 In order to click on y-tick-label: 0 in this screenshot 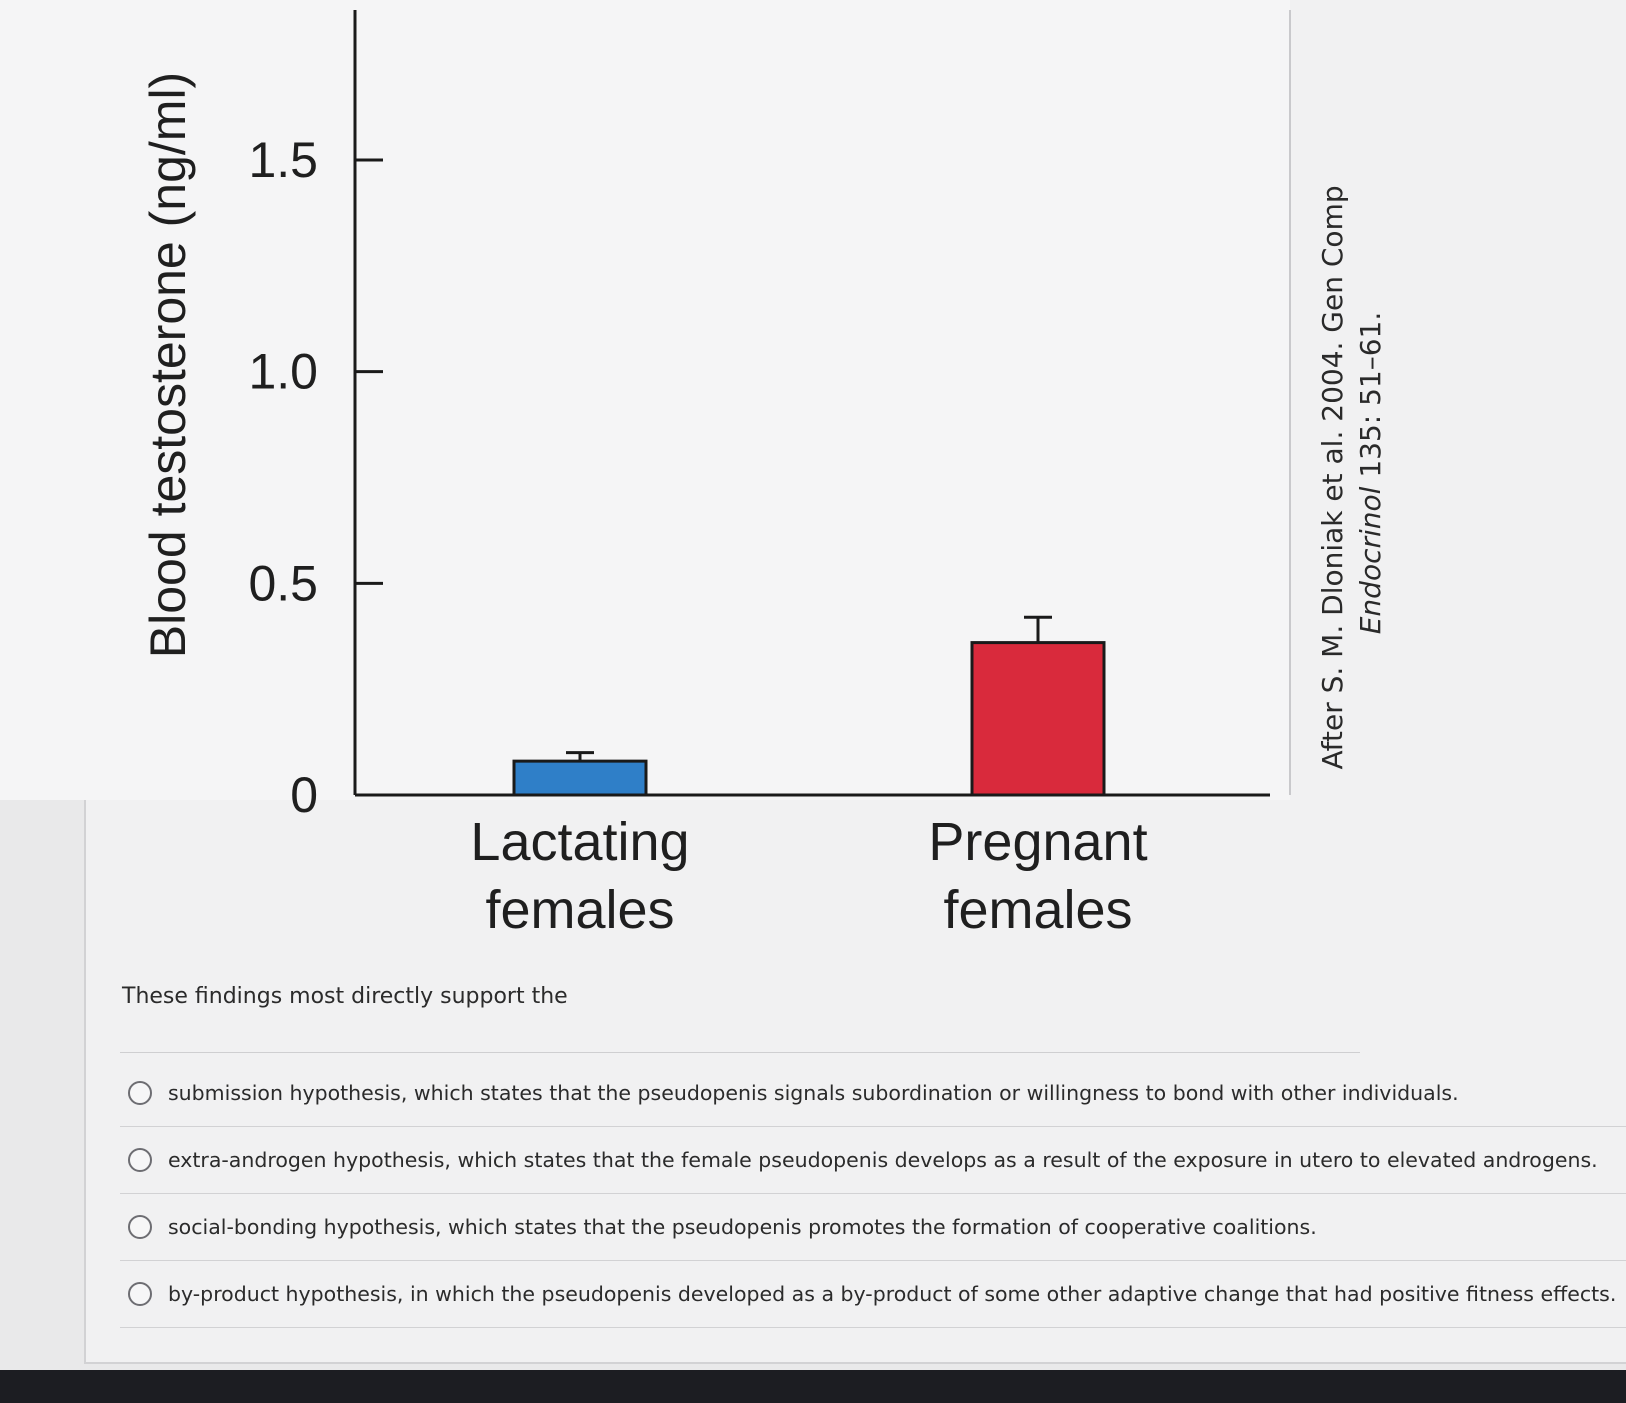, I will do `click(304, 795)`.